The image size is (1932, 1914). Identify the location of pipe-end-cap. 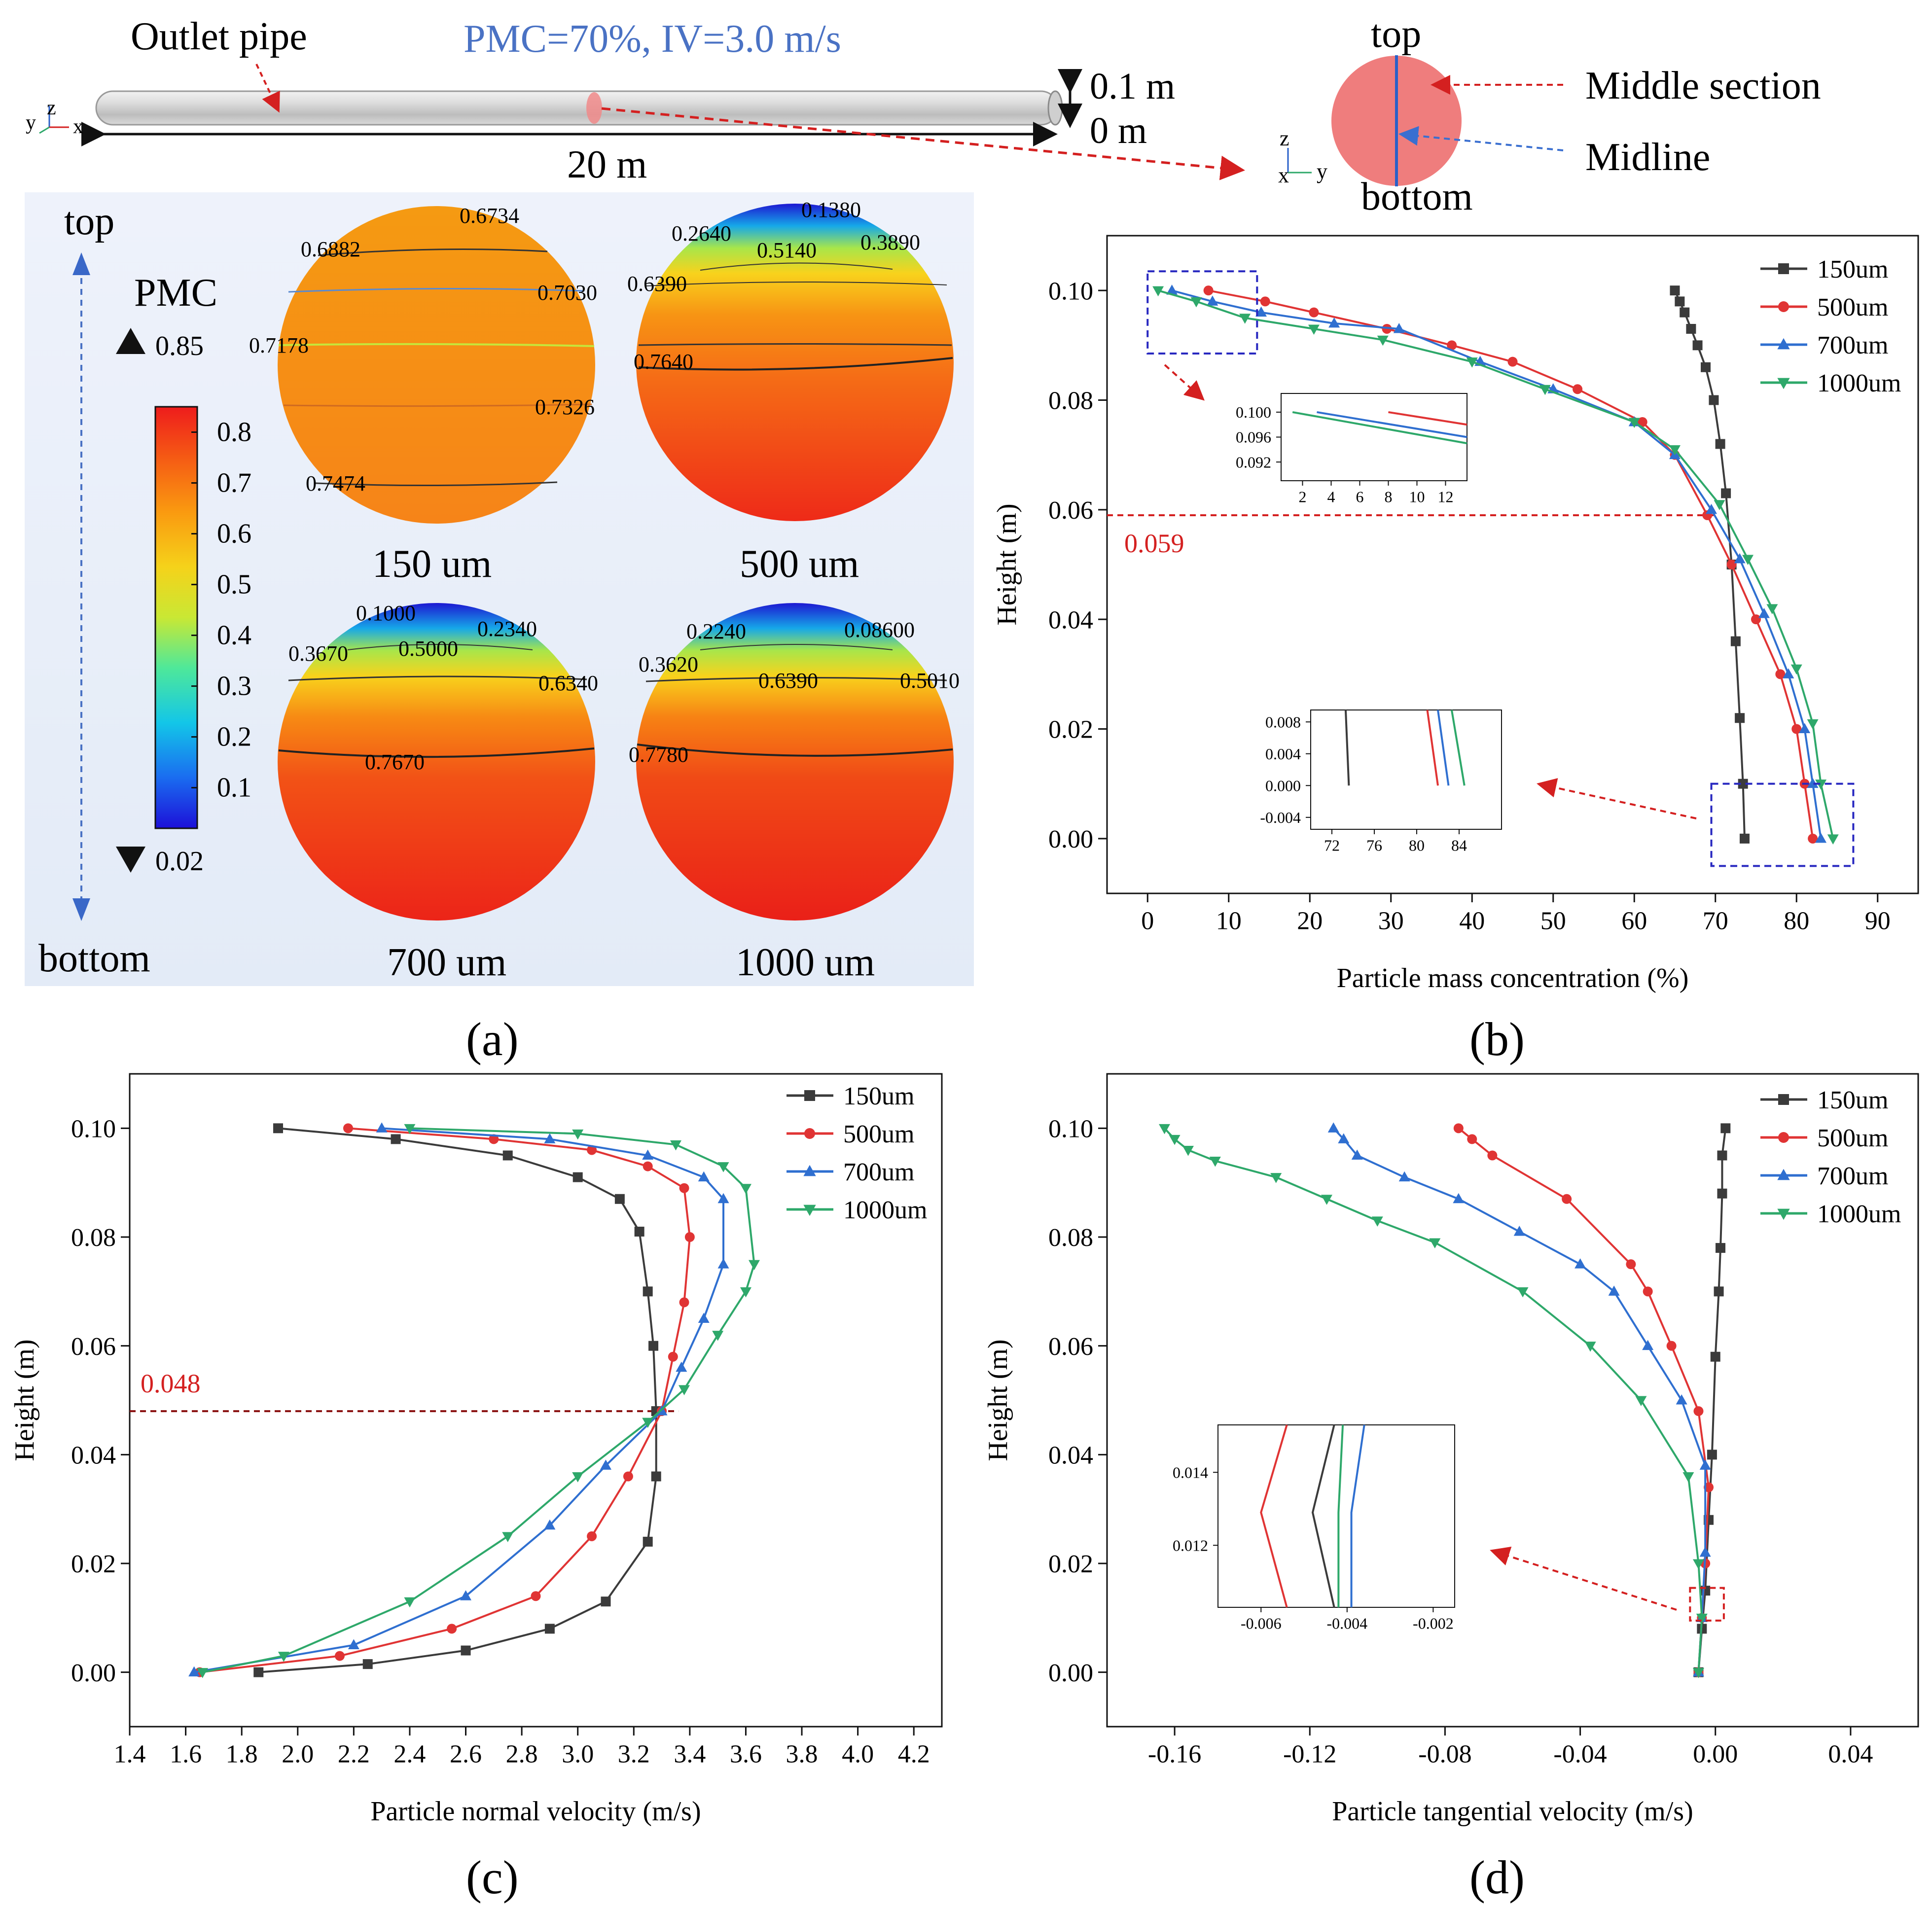
(1055, 108).